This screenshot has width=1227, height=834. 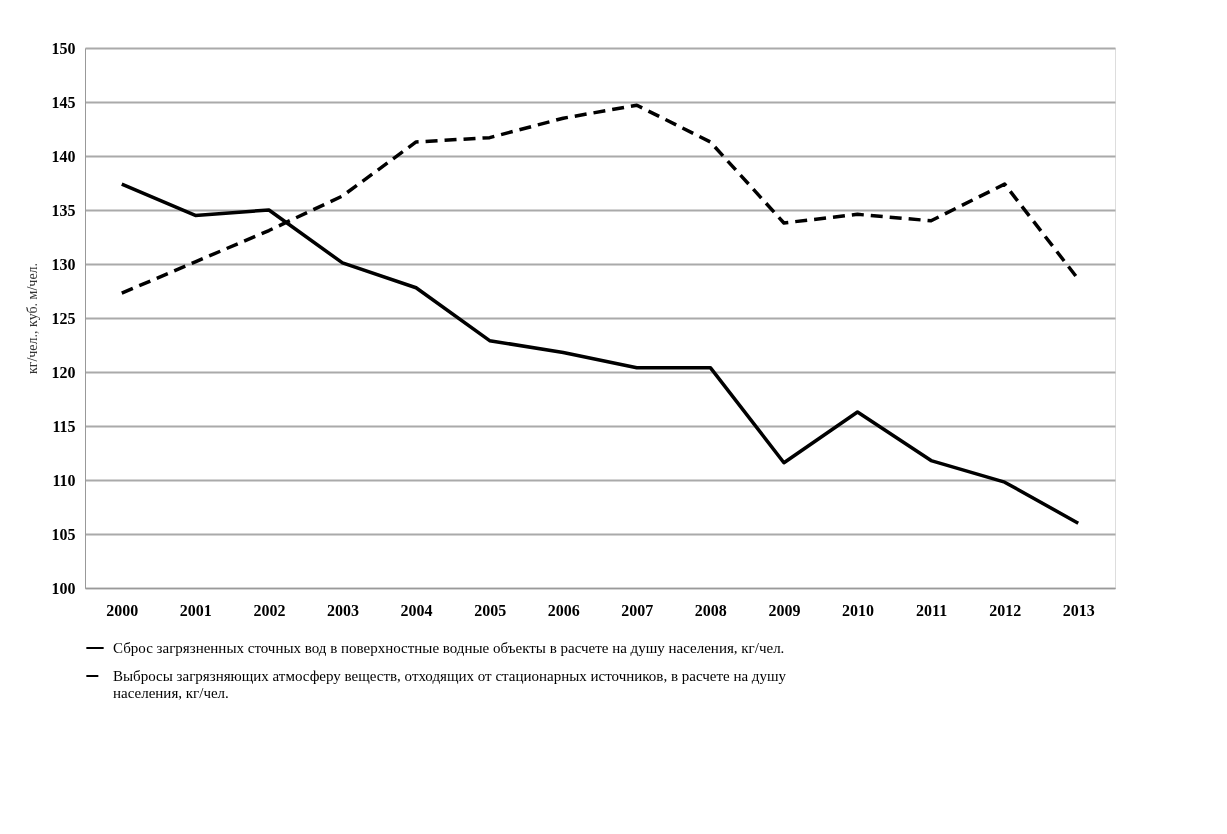 I want to click on y-tick-label: 130, so click(x=63, y=264).